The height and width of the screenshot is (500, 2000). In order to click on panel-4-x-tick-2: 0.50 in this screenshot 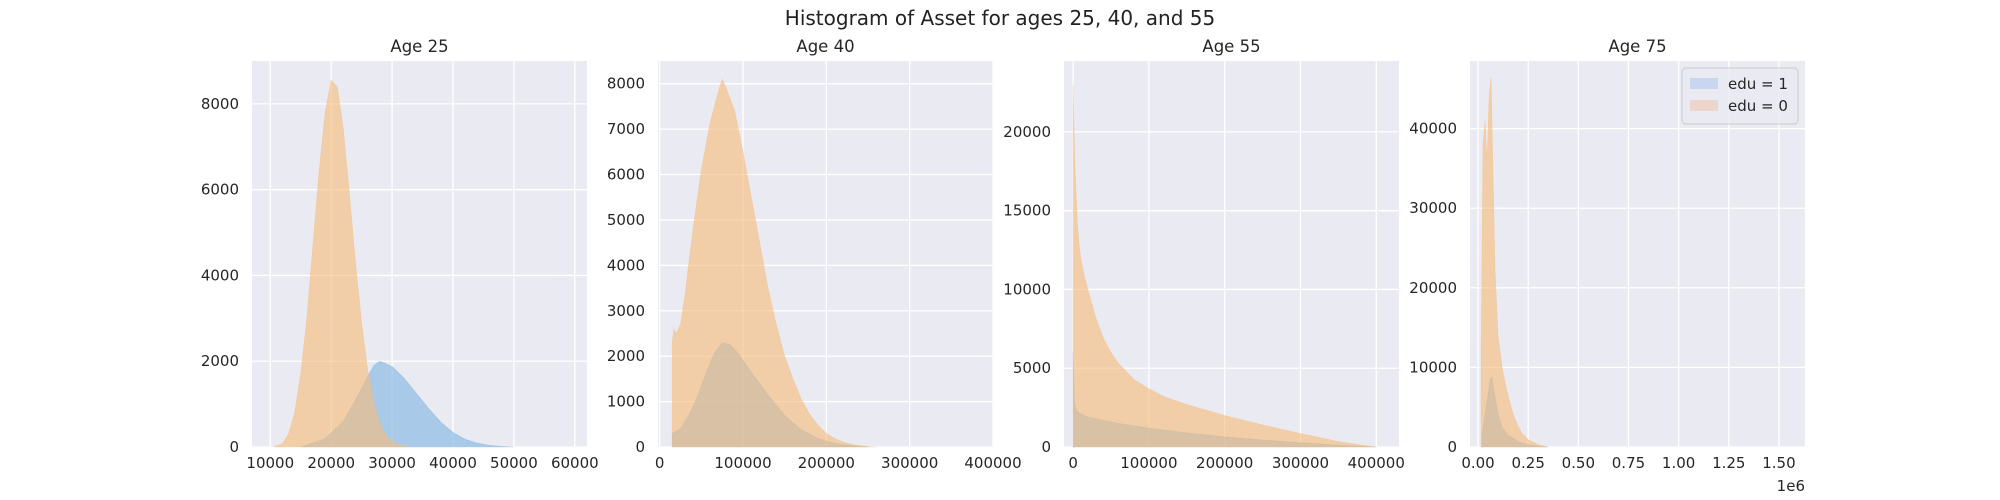, I will do `click(1578, 463)`.